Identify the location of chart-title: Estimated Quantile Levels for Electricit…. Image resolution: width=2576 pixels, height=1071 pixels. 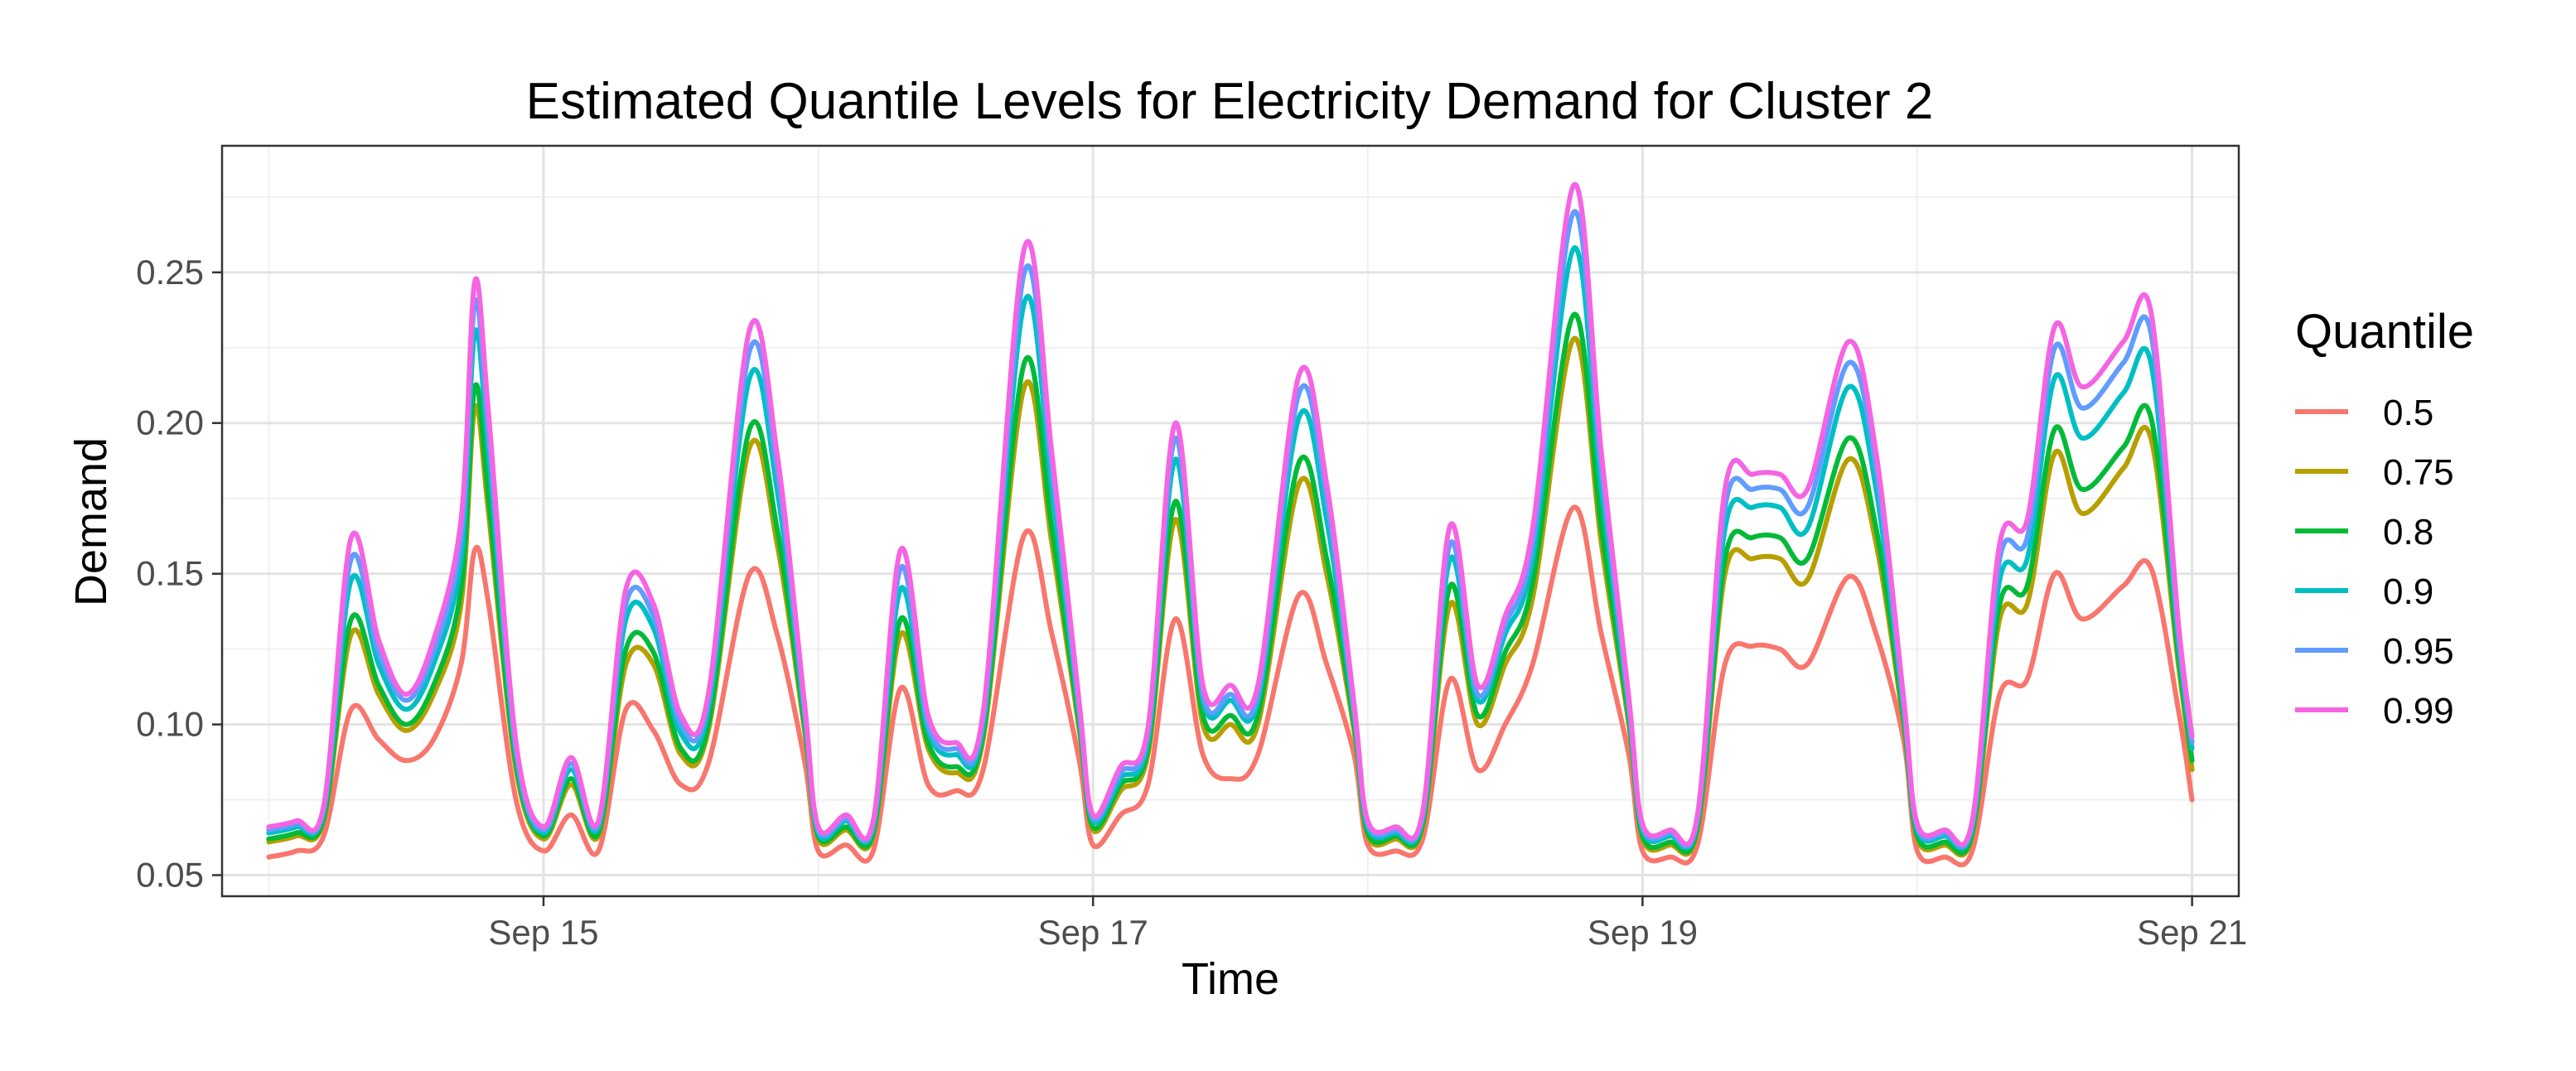
(1230, 101).